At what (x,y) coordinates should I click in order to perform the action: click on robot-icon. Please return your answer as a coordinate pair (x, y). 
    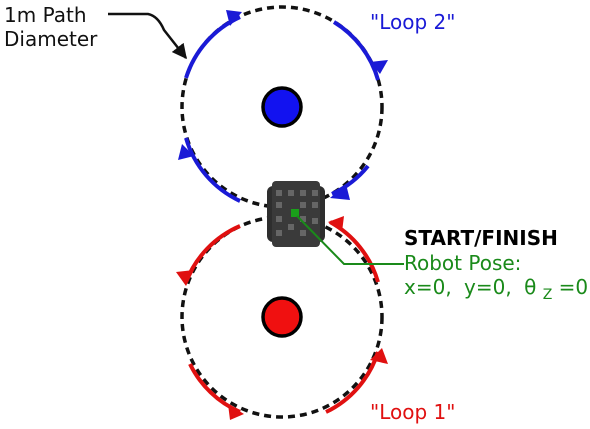
    Looking at the image, I should click on (296, 214).